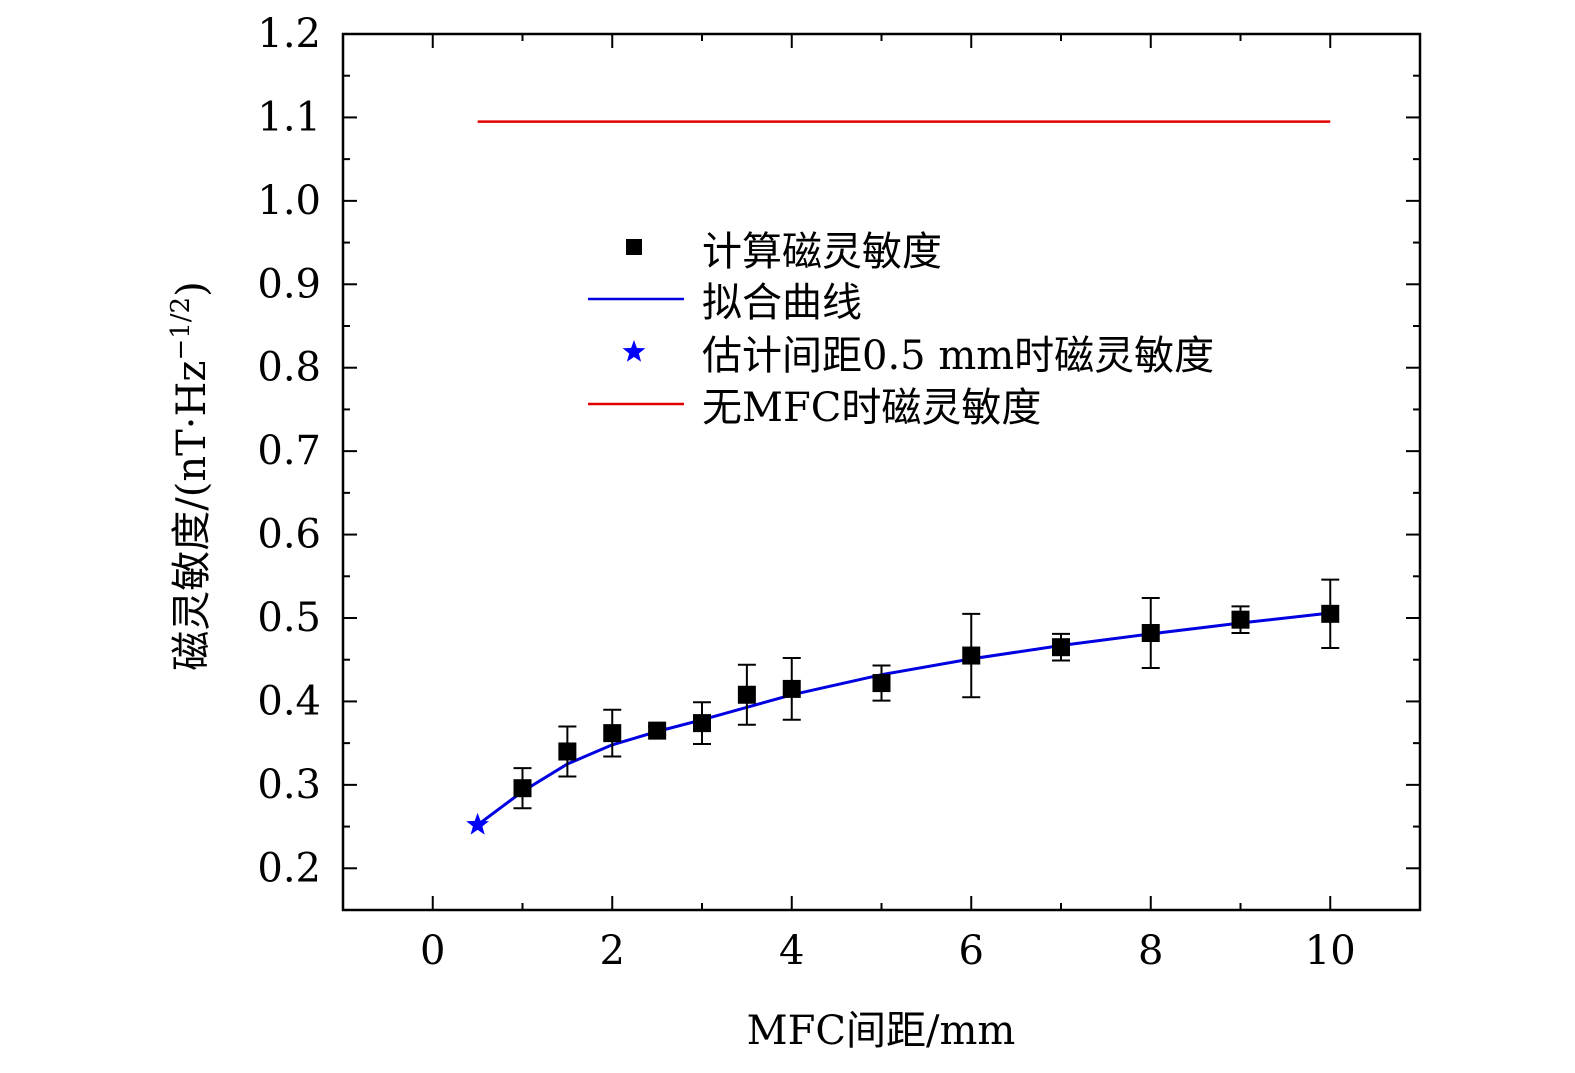 The width and height of the screenshot is (1575, 1073). Describe the element at coordinates (289, 284) in the screenshot. I see `y-tick-label: 0.9` at that location.